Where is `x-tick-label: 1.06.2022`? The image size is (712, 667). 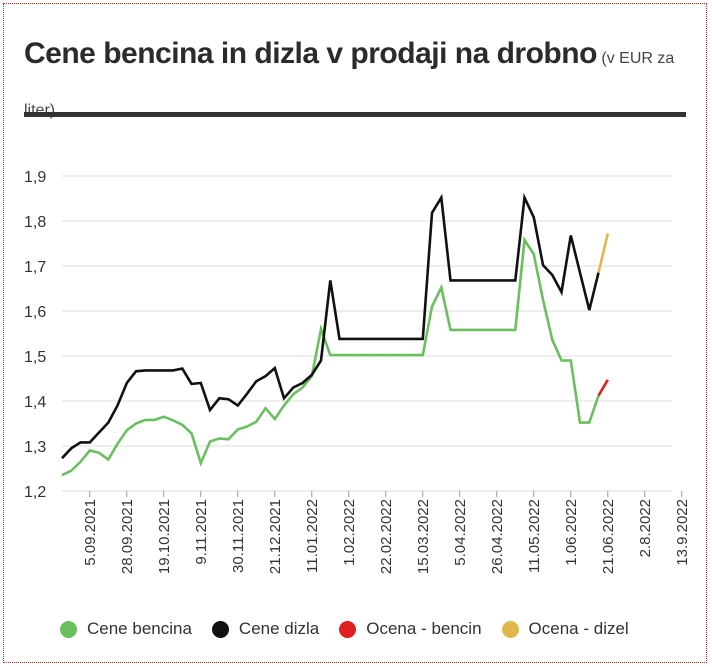
x-tick-label: 1.06.2022 is located at coordinates (571, 532).